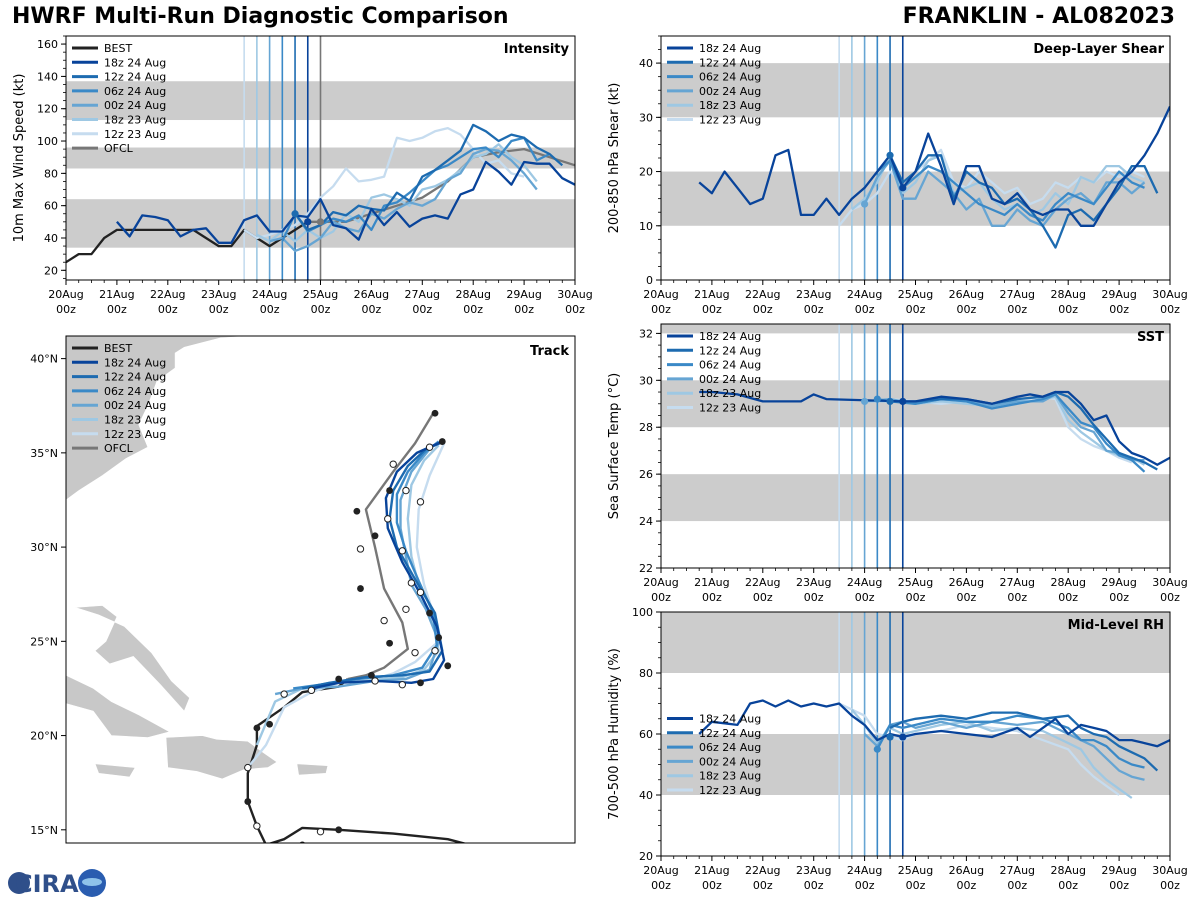  I want to click on shear-ylabel: 200-850 hPa Shear (kt), so click(614, 158).